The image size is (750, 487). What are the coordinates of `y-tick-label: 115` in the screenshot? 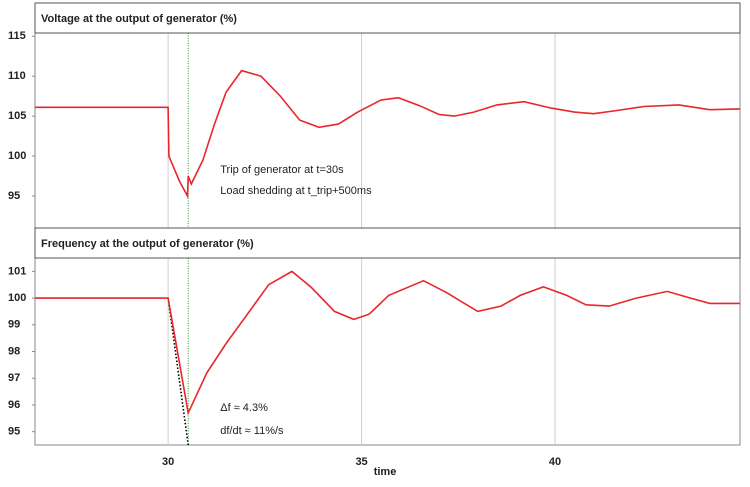 It's located at (17, 36).